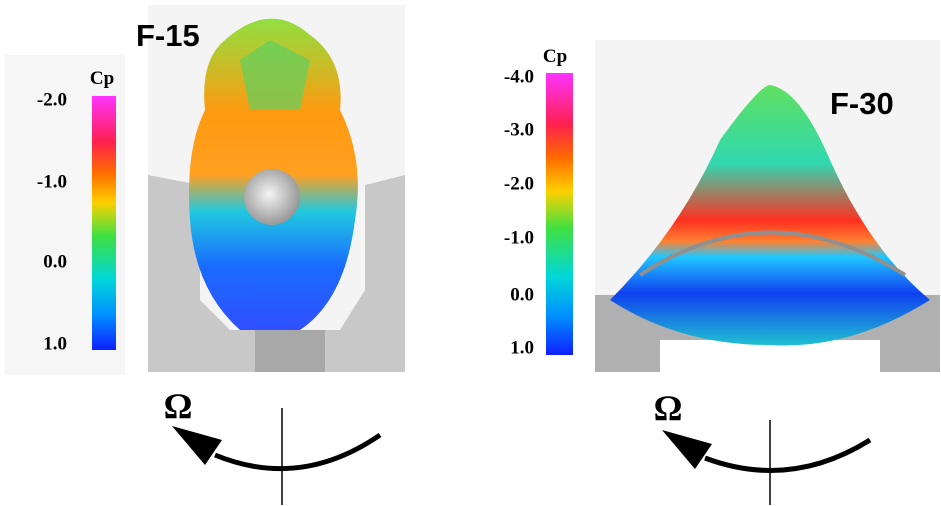 This screenshot has height=506, width=941. Describe the element at coordinates (519, 76) in the screenshot. I see `colorbar-tick: -4.0` at that location.